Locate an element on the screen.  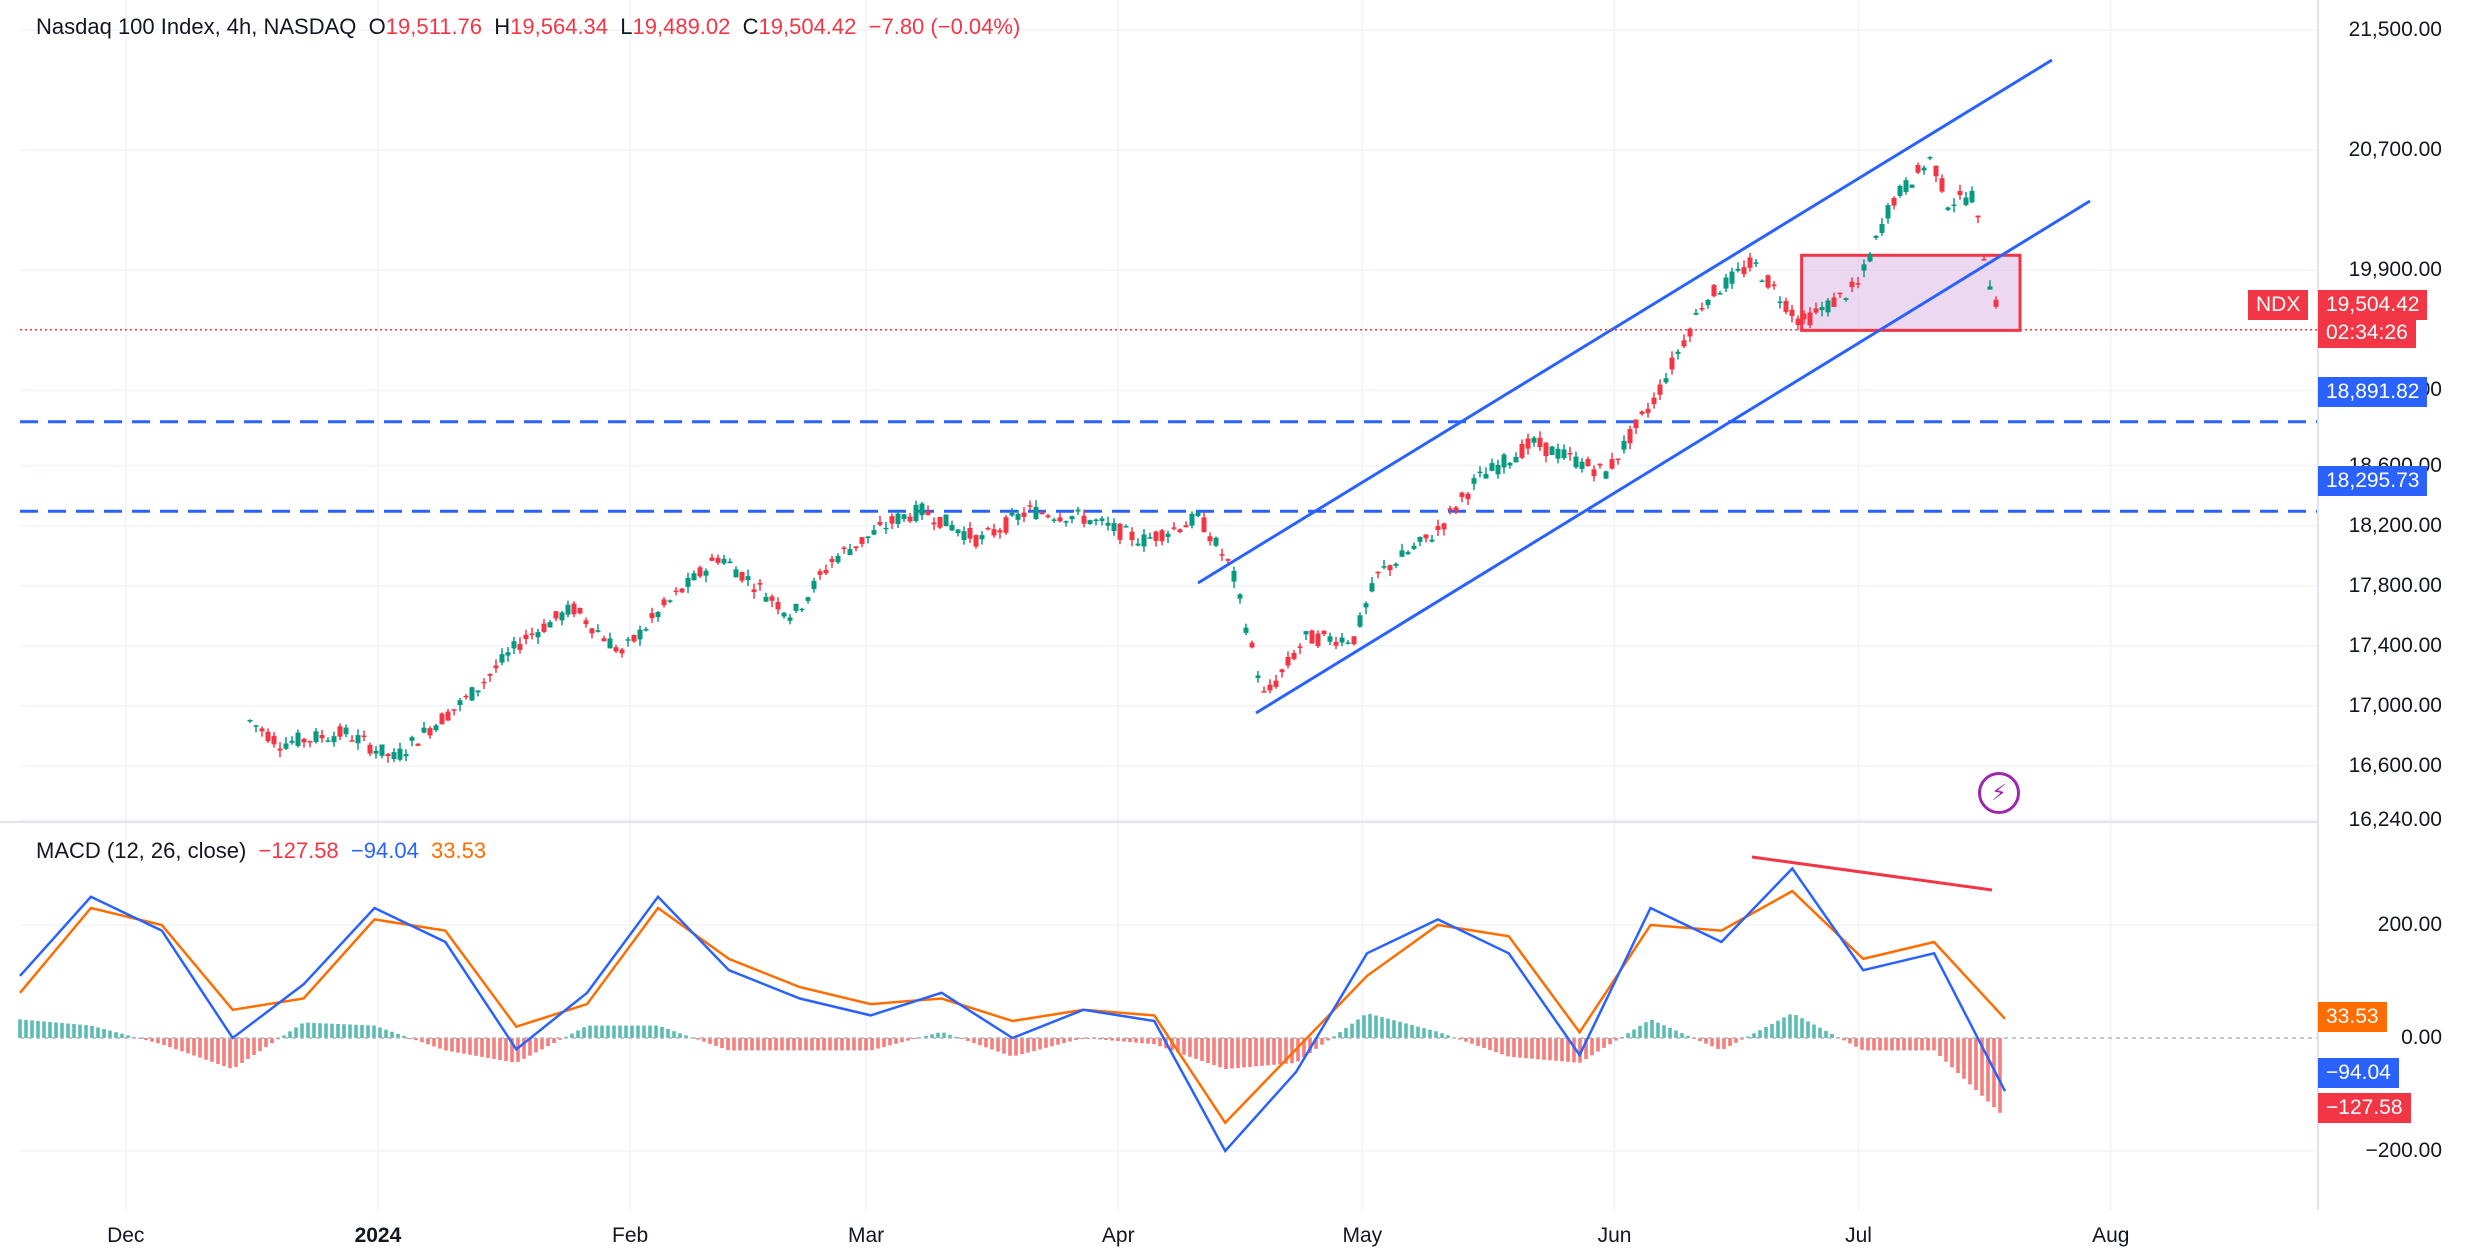
level2-tag: 18,295.73 is located at coordinates (2373, 481).